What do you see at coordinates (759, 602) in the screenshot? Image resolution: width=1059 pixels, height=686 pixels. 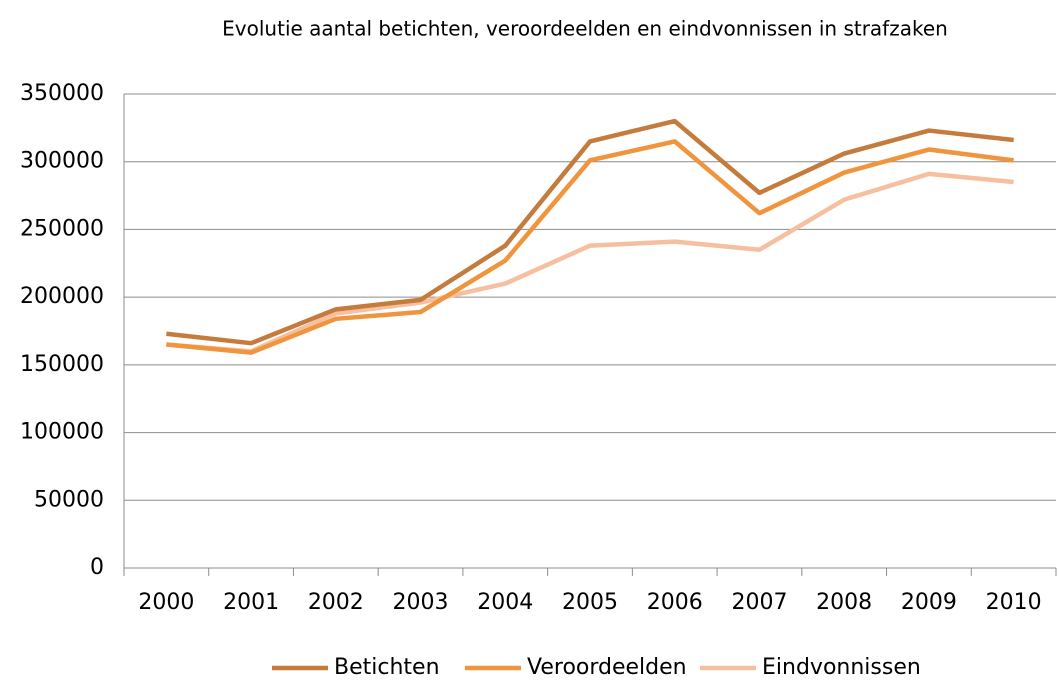 I see `x-tick-label: 2007` at bounding box center [759, 602].